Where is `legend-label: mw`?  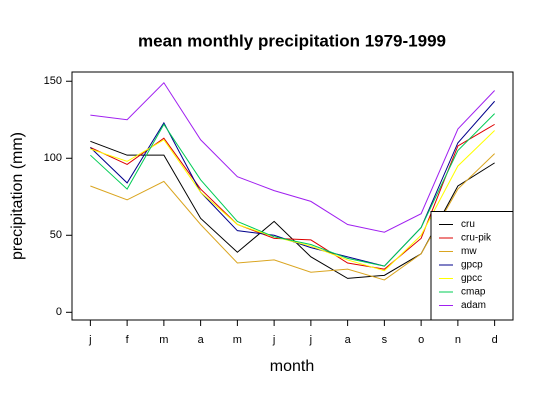 legend-label: mw is located at coordinates (469, 251).